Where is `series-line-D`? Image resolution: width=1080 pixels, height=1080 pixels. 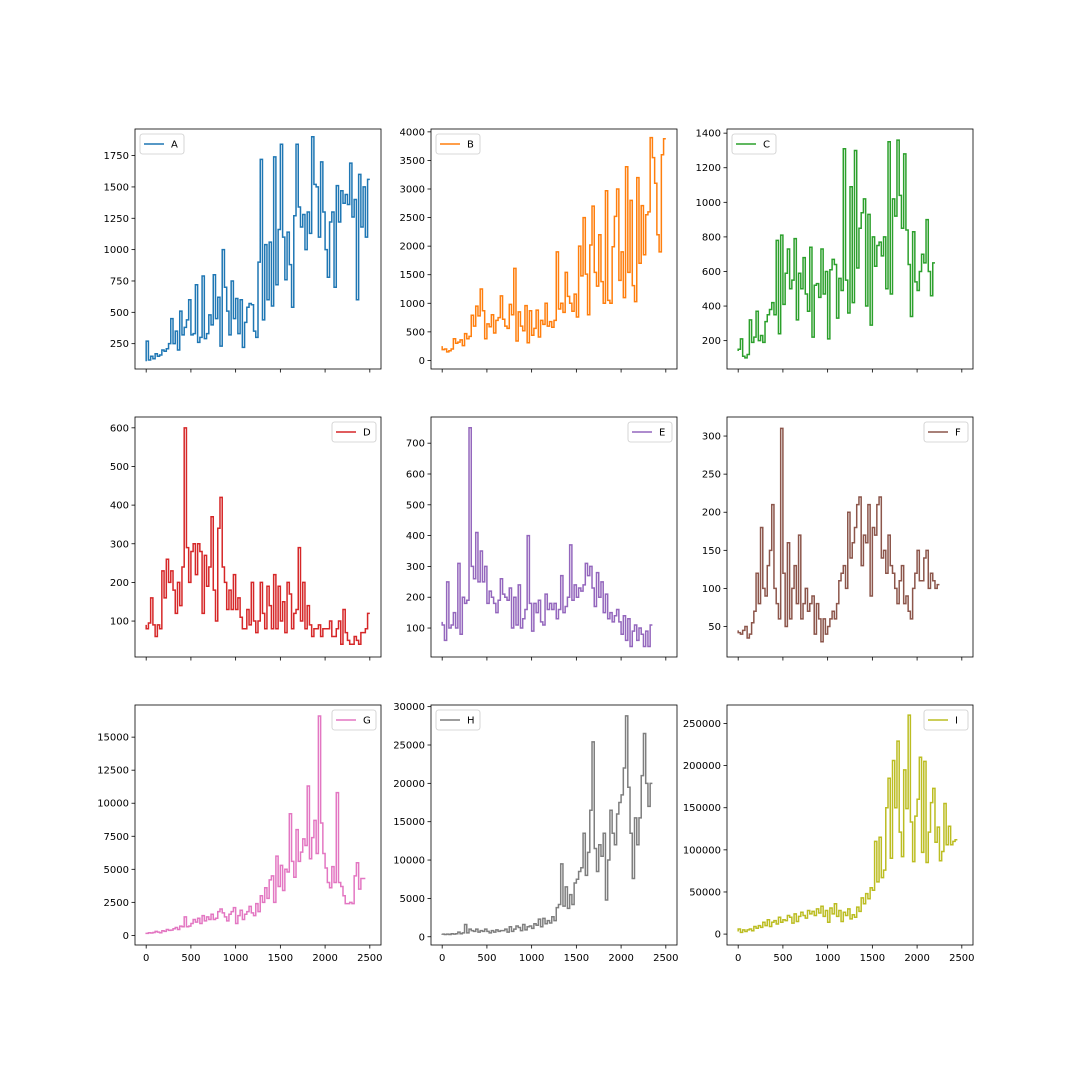 series-line-D is located at coordinates (257, 536).